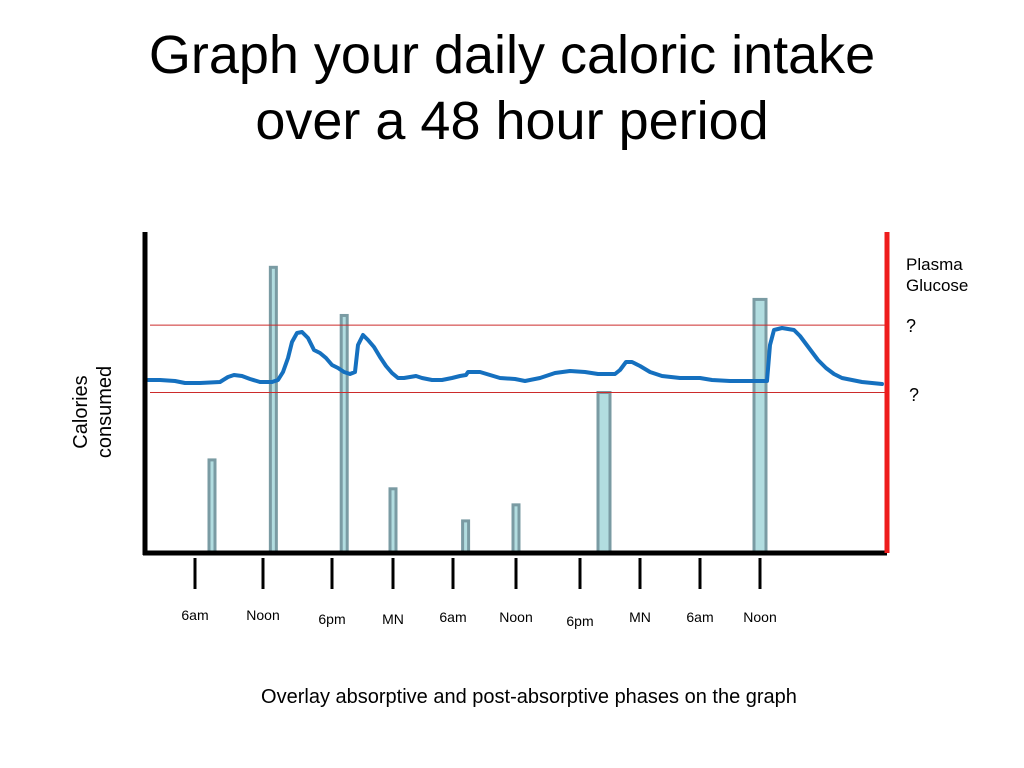  What do you see at coordinates (700, 617) in the screenshot?
I see `x-tick-label-9: 6am` at bounding box center [700, 617].